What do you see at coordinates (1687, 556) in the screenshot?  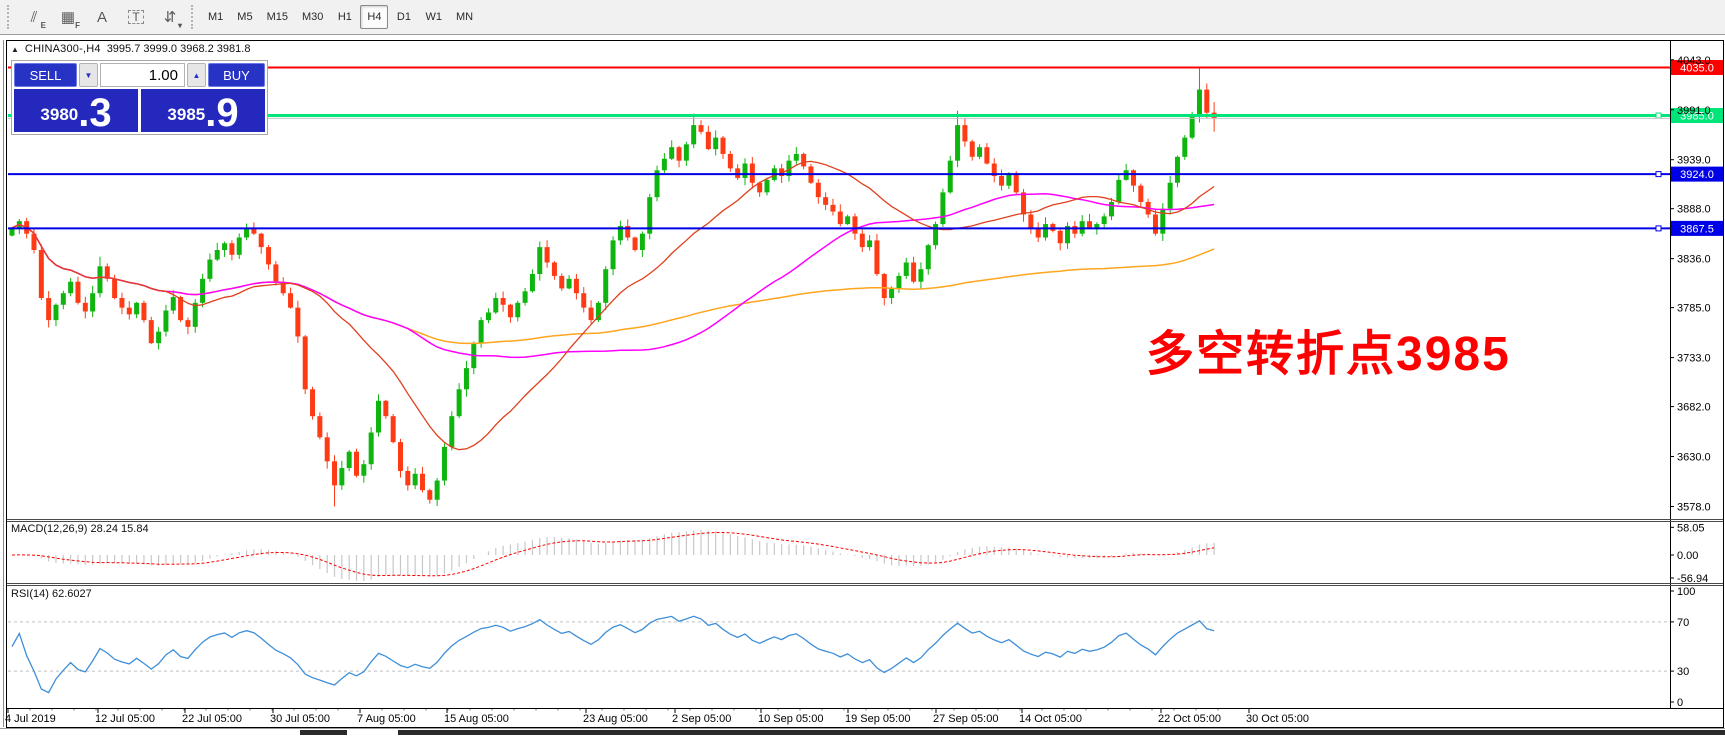 I see `svg-text: 0.00` at bounding box center [1687, 556].